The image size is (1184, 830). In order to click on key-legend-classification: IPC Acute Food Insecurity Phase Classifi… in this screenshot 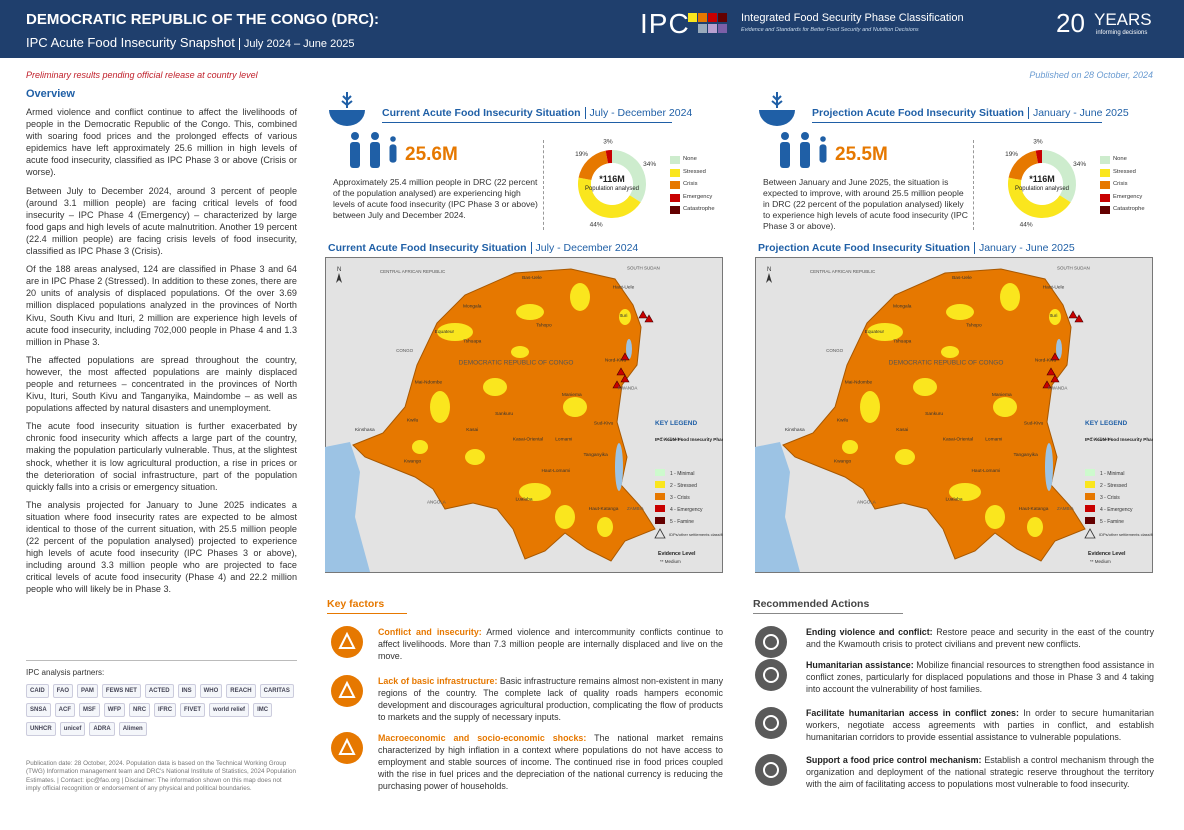, I will do `click(1119, 439)`.